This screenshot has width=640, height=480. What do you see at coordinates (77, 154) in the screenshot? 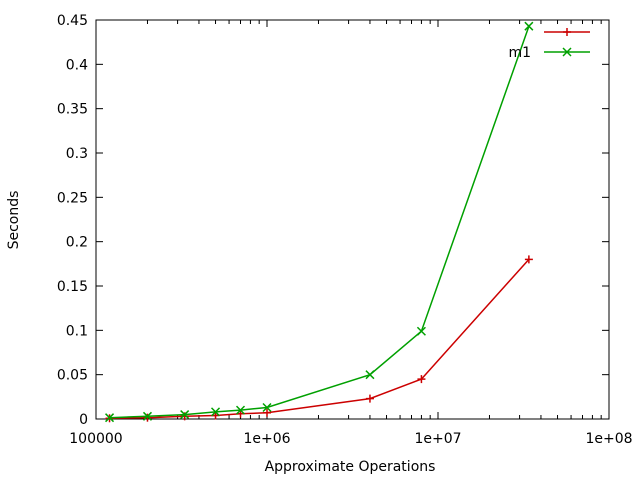
I see `y-tick-label: 0.3` at bounding box center [77, 154].